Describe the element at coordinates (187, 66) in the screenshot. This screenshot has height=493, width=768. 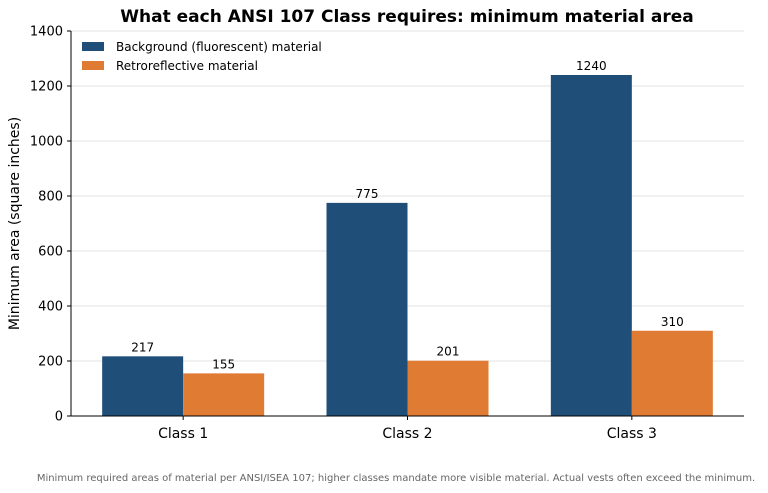
I see `legend-label: Retroreflective material` at that location.